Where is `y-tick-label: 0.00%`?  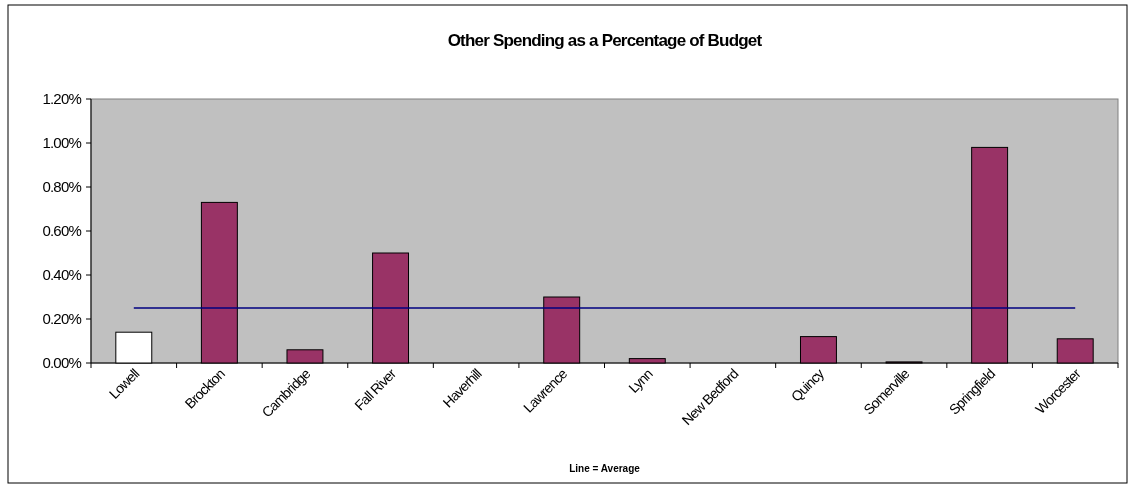
y-tick-label: 0.00% is located at coordinates (62, 363).